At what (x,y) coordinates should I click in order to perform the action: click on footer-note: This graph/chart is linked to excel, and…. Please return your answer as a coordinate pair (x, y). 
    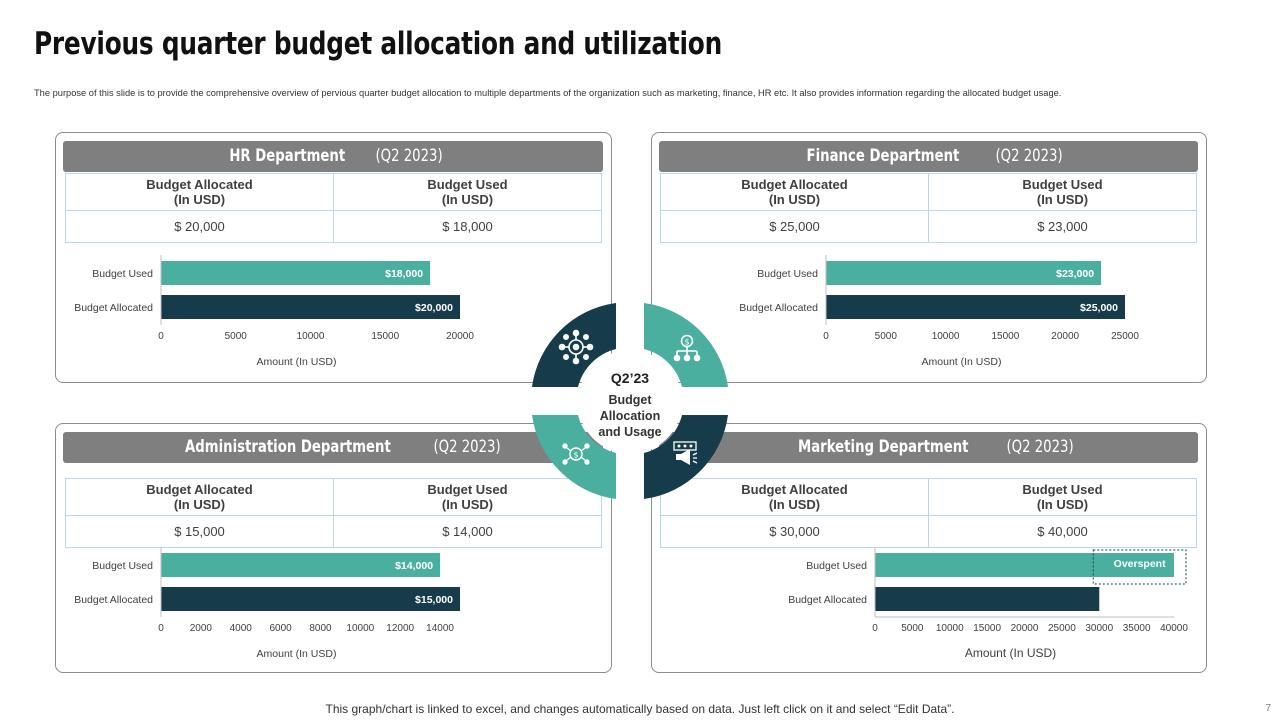
    Looking at the image, I should click on (640, 709).